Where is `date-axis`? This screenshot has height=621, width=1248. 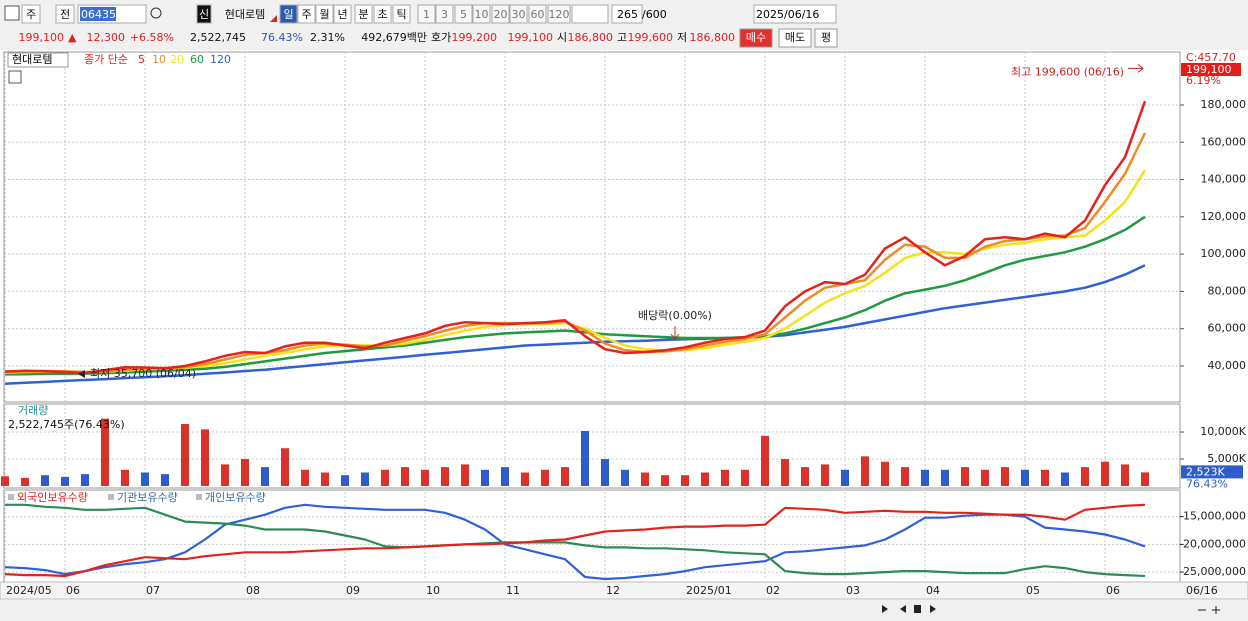 date-axis is located at coordinates (624, 590).